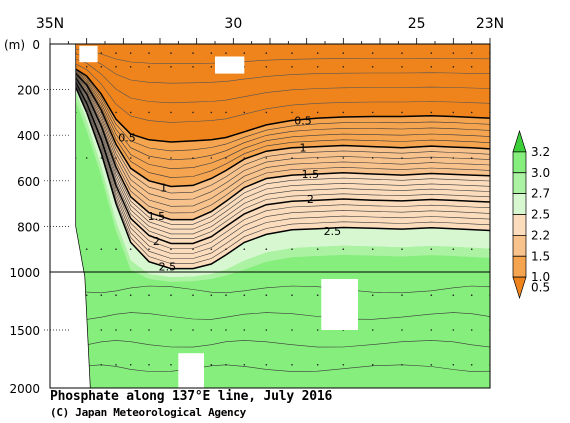 This screenshot has height=423, width=570. Describe the element at coordinates (148, 412) in the screenshot. I see `chart-credit: (C) Japan Meteorological Agency` at that location.